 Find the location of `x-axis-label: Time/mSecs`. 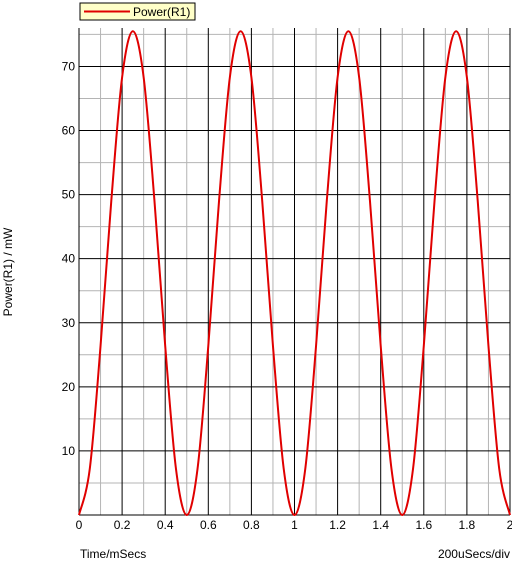

x-axis-label: Time/mSecs is located at coordinates (113, 554).